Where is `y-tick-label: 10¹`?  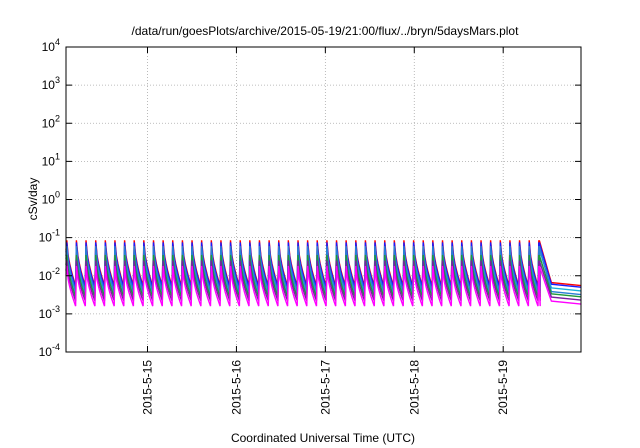
y-tick-label: 10¹ is located at coordinates (51, 159).